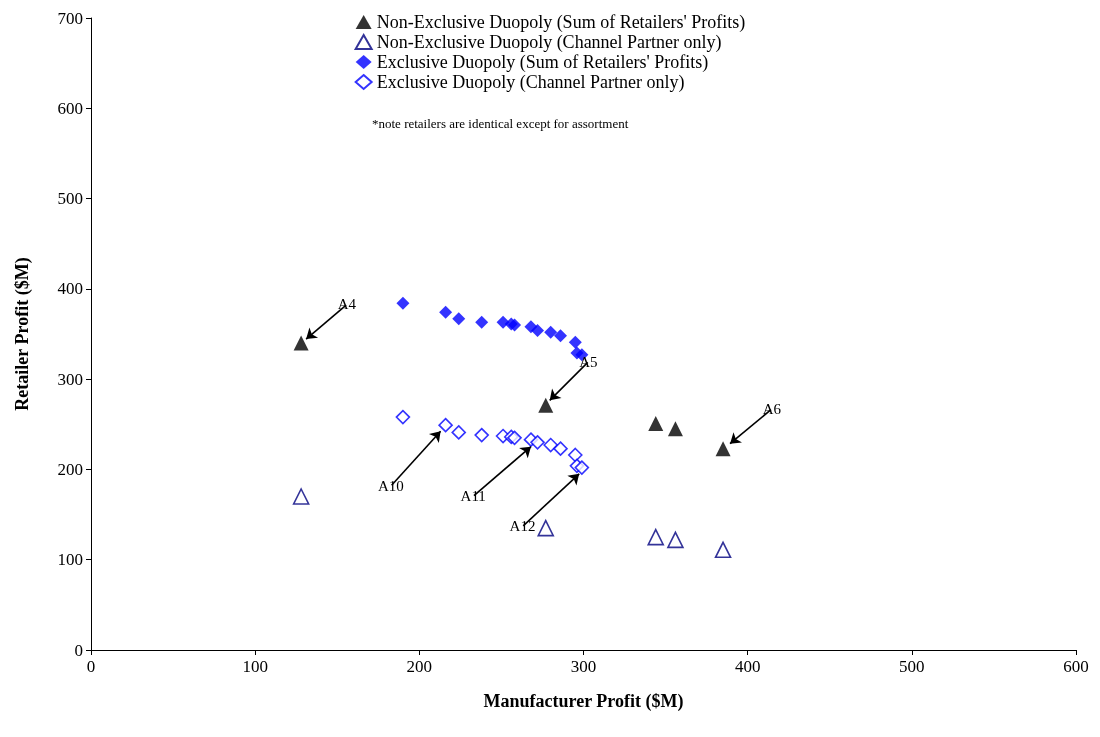 The height and width of the screenshot is (737, 1100). Describe the element at coordinates (22, 334) in the screenshot. I see `y-axis-title: Retailer Profit ($M)` at that location.